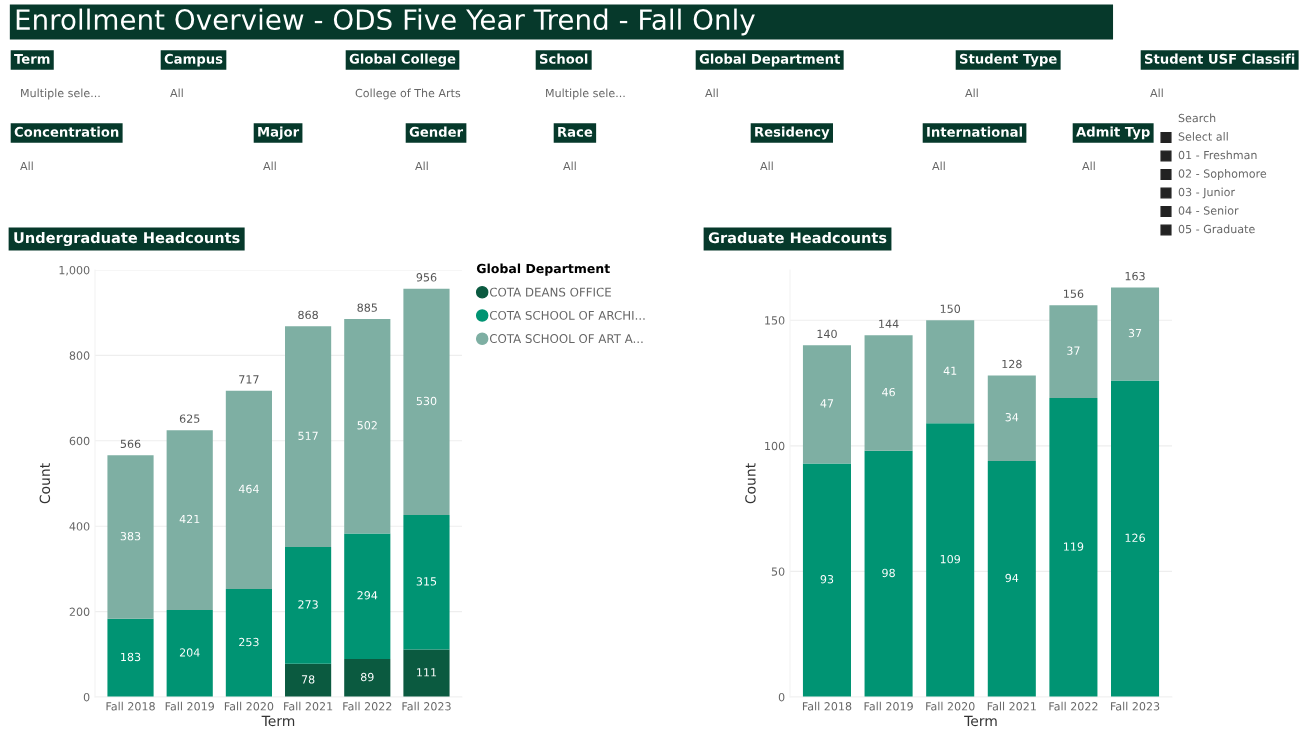 The width and height of the screenshot is (1315, 737). I want to click on data-label: 315, so click(426, 581).